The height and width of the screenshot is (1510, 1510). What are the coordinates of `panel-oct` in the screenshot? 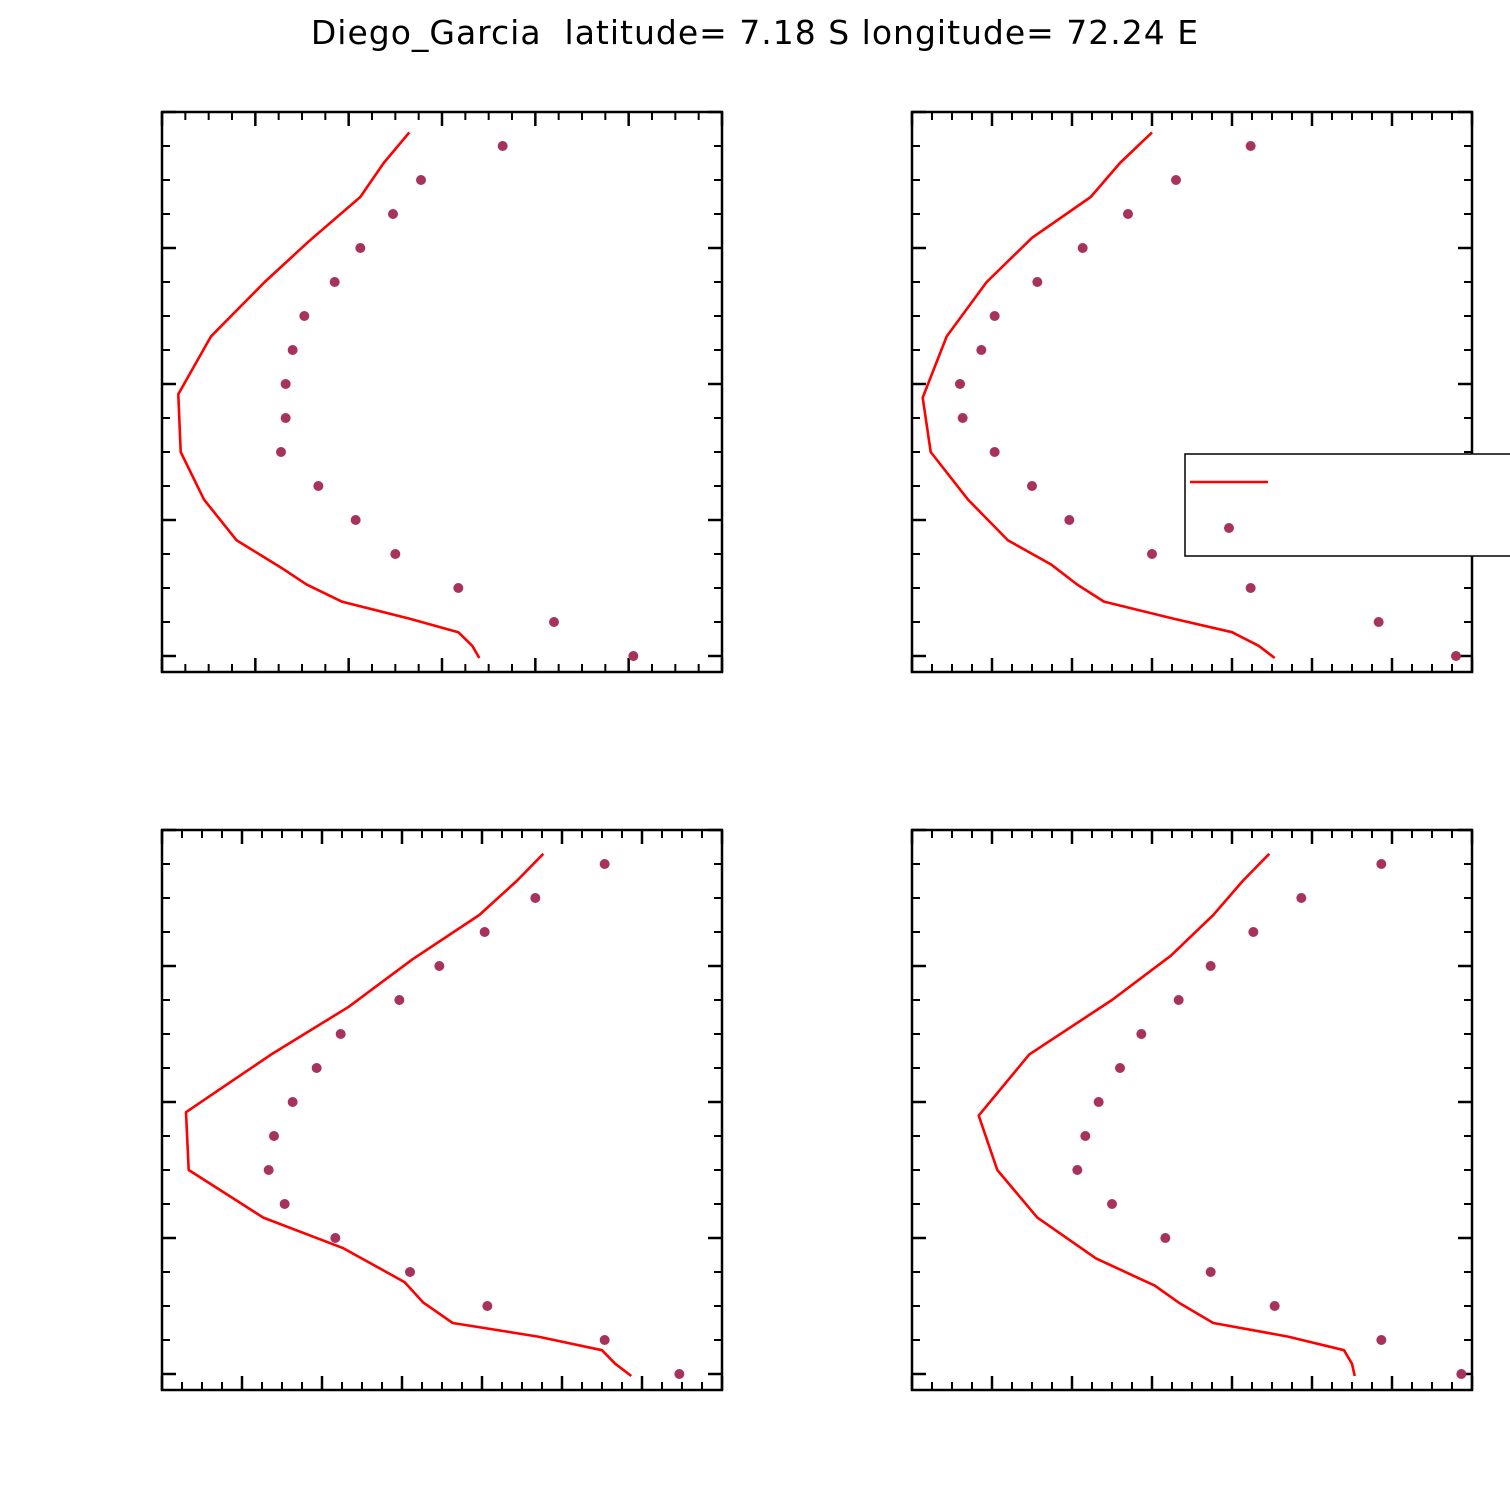 It's located at (1192, 1110).